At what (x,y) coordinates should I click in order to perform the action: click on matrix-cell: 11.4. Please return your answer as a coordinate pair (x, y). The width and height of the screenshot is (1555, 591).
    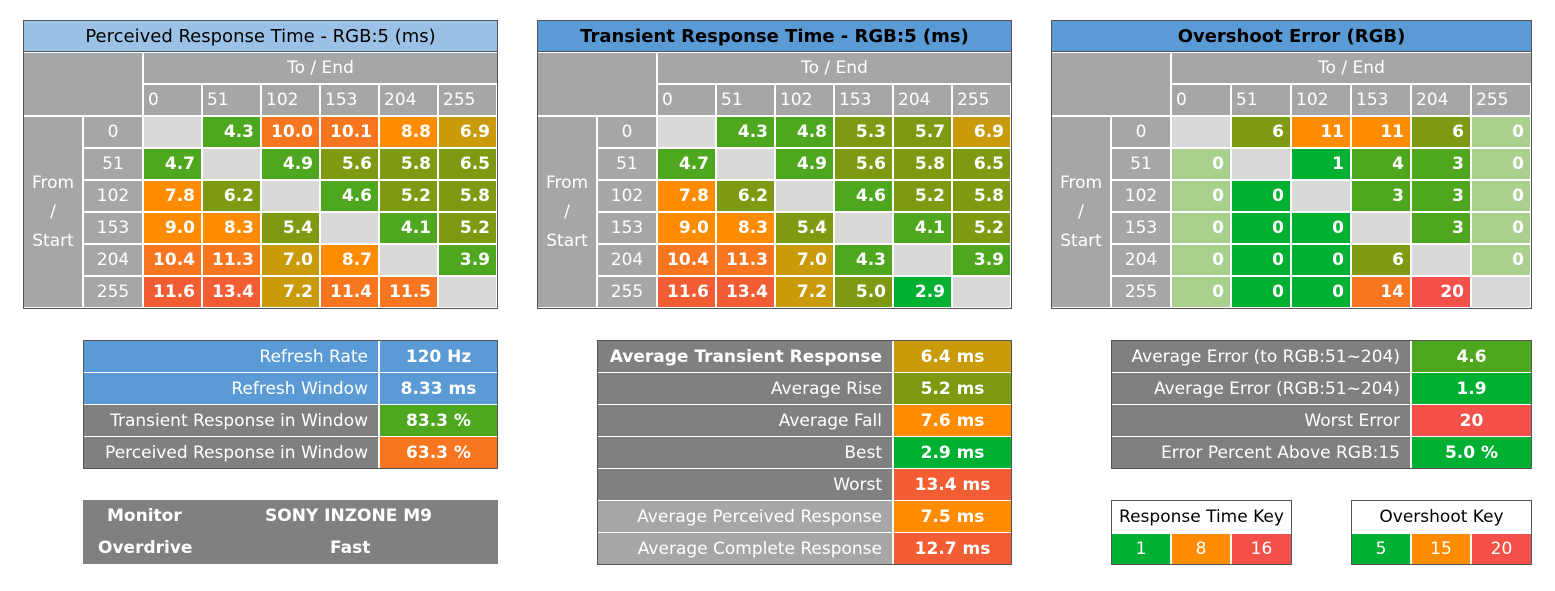
    Looking at the image, I should click on (349, 292).